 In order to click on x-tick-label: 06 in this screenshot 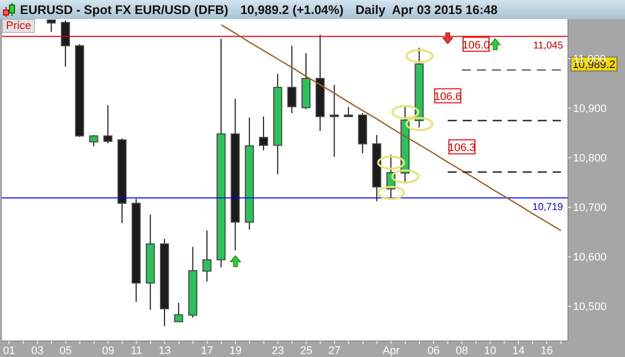, I will do `click(433, 350)`.